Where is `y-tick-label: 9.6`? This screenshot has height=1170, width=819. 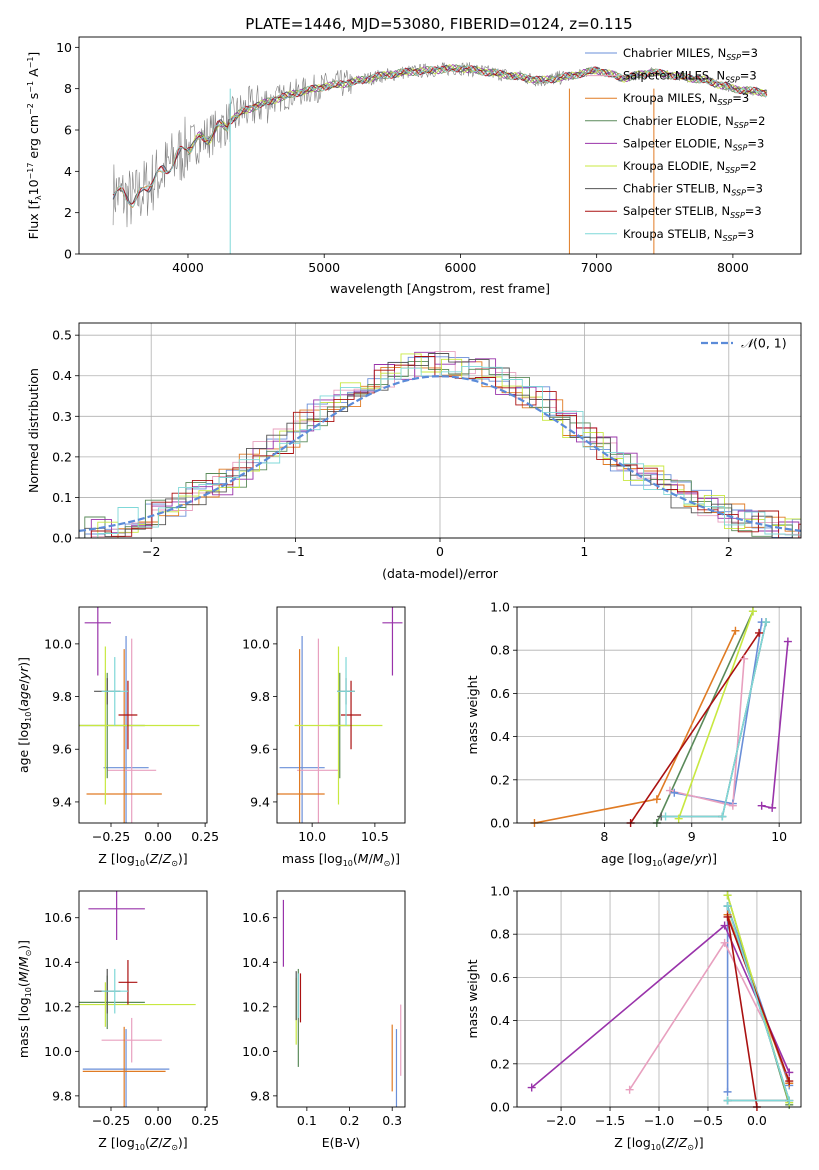
y-tick-label: 9.6 is located at coordinates (62, 749).